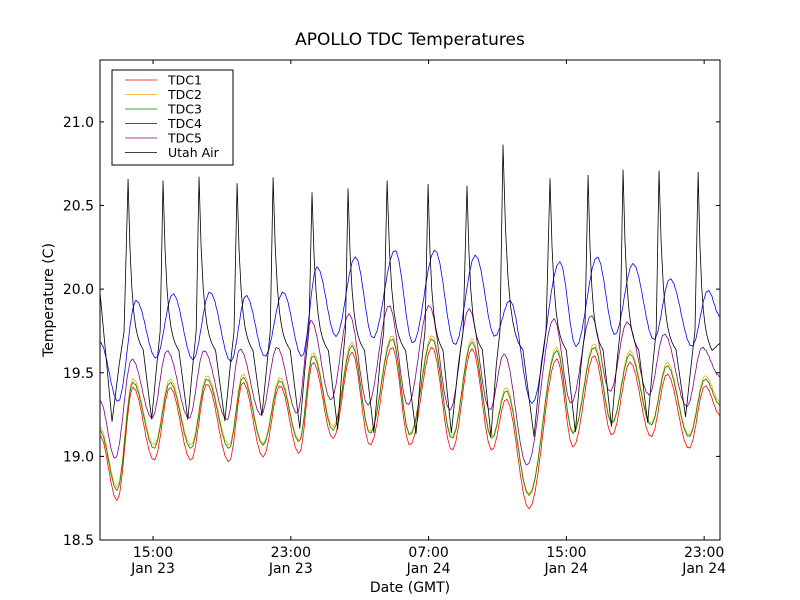  What do you see at coordinates (78, 207) in the screenshot?
I see `y-tick-label: 20.5` at bounding box center [78, 207].